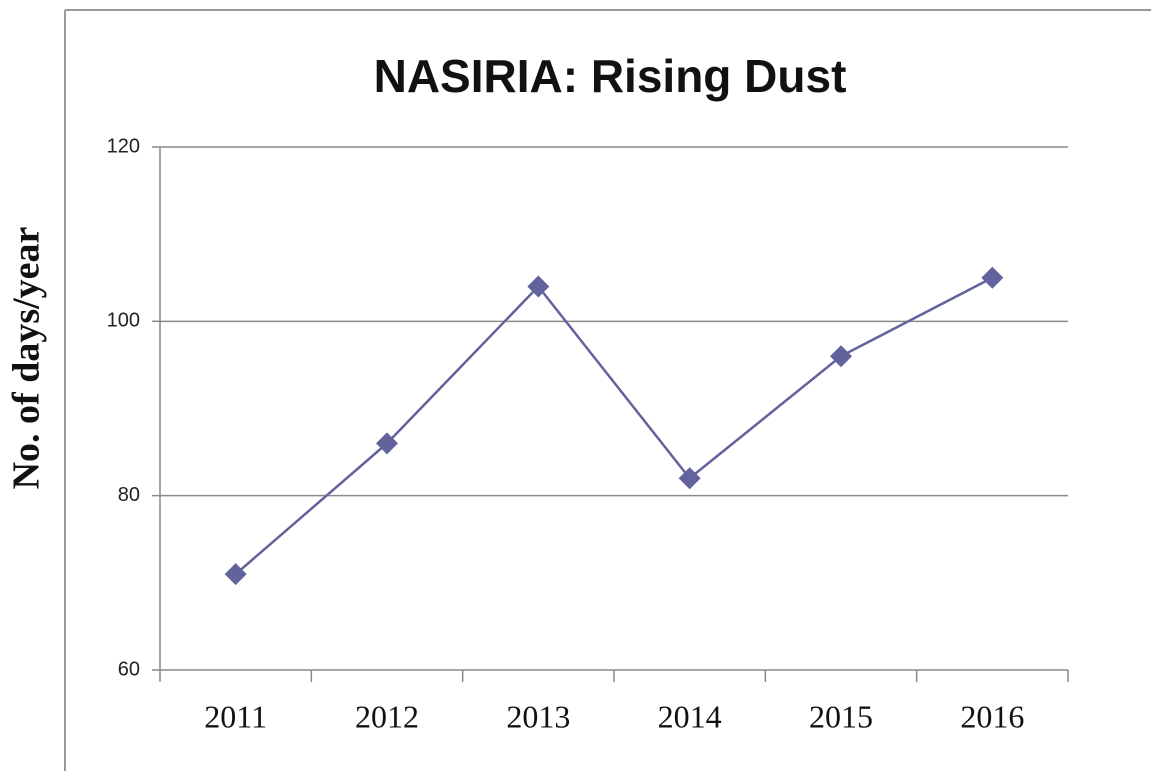  Describe the element at coordinates (690, 716) in the screenshot. I see `x-tick-label: 2014` at that location.